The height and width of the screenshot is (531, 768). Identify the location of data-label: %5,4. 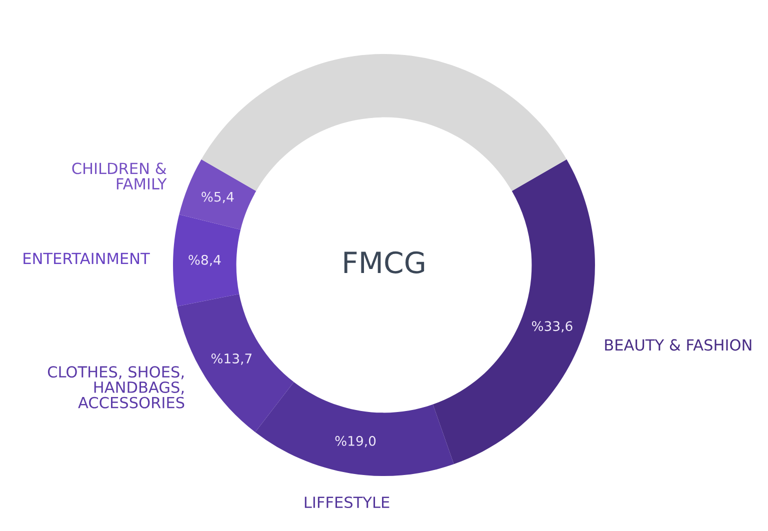
(218, 198).